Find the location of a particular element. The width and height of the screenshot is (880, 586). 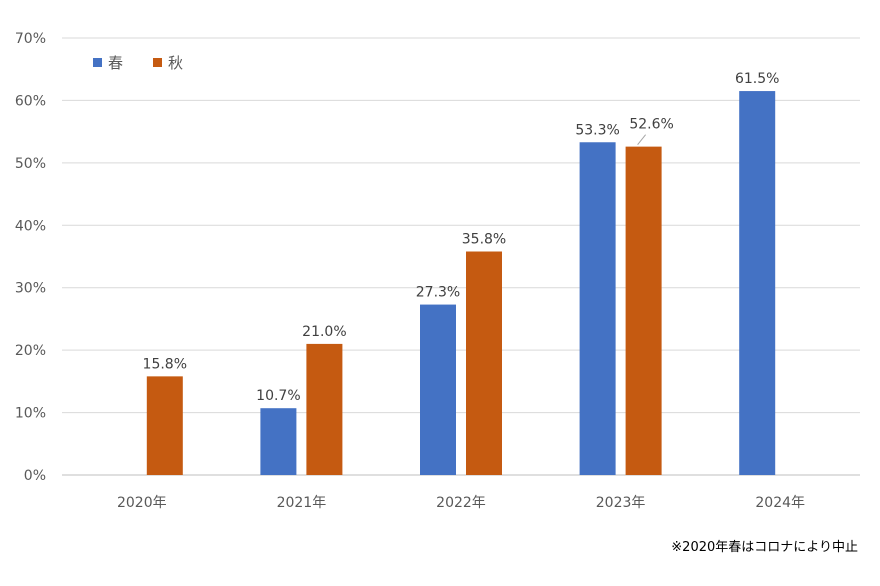

y-tick-label: 20% is located at coordinates (30, 351).